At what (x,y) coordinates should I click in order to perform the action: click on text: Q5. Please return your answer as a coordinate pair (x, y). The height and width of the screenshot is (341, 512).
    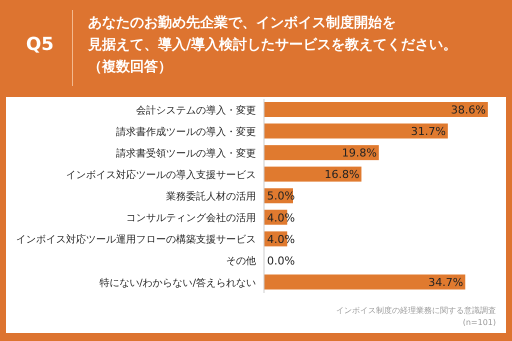
    Looking at the image, I should click on (40, 44).